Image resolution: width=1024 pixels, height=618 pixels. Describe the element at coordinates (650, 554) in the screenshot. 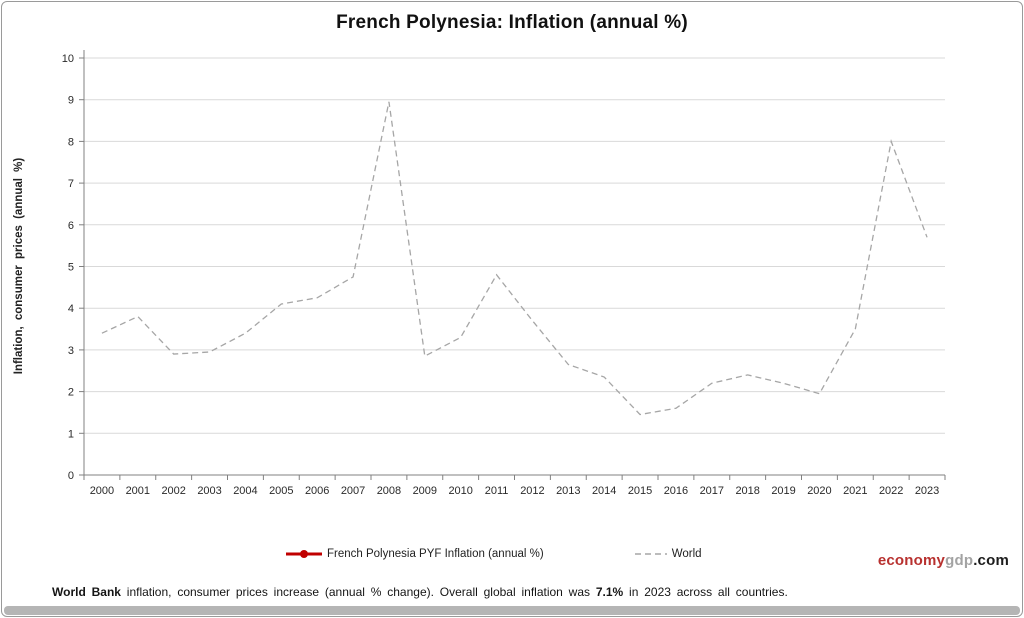

I see `world-series-marker-icon` at that location.